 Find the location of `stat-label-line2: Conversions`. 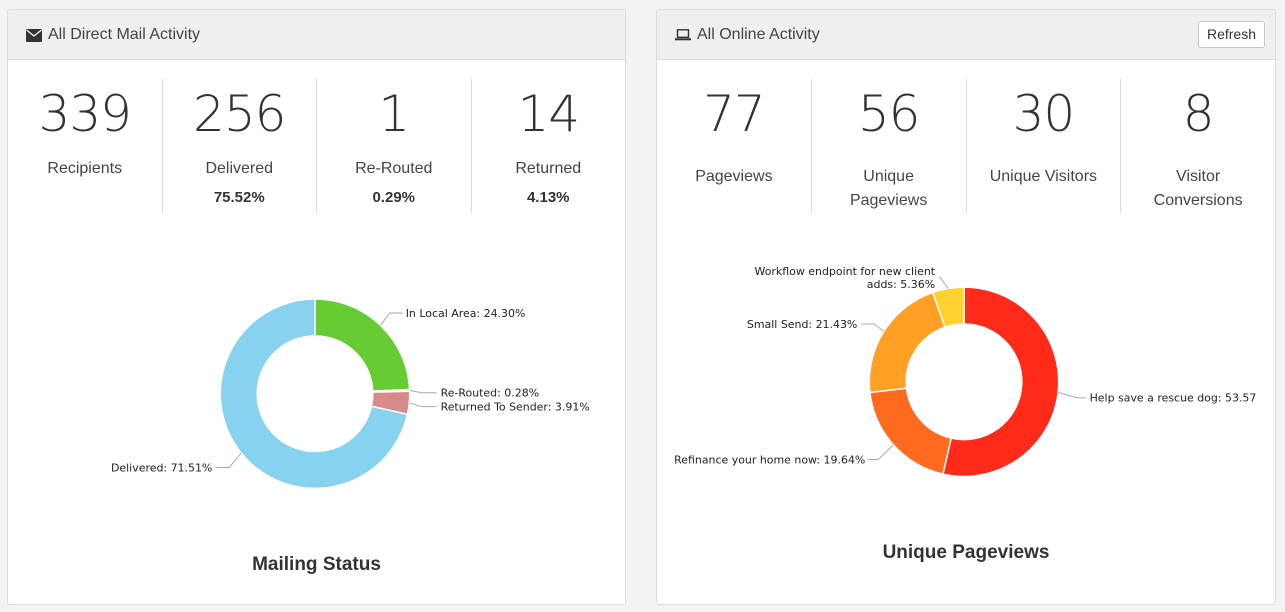

stat-label-line2: Conversions is located at coordinates (1198, 200).